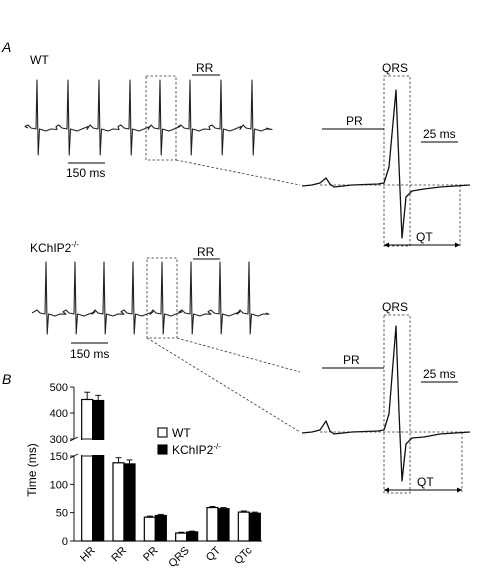 Image resolution: width=480 pixels, height=576 pixels. Describe the element at coordinates (238, 355) in the screenshot. I see `ko-zoom-connector-top` at that location.